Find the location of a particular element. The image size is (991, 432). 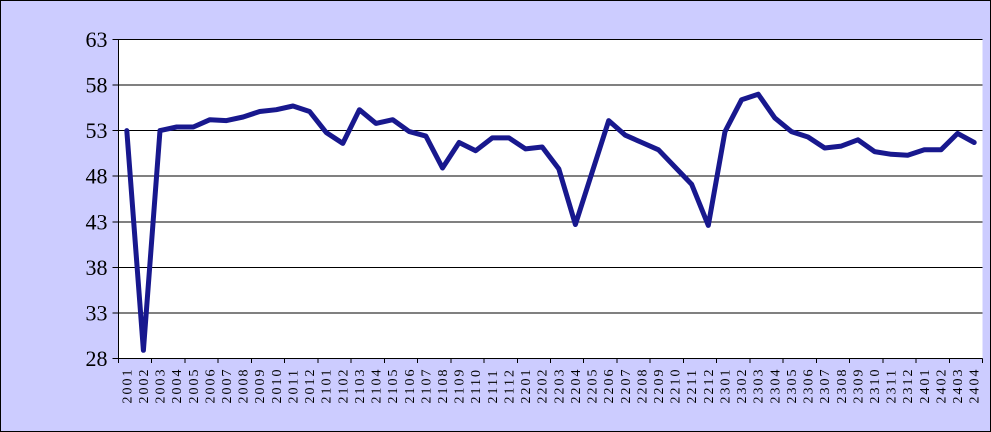

x-tick-label: 2107 is located at coordinates (426, 386).